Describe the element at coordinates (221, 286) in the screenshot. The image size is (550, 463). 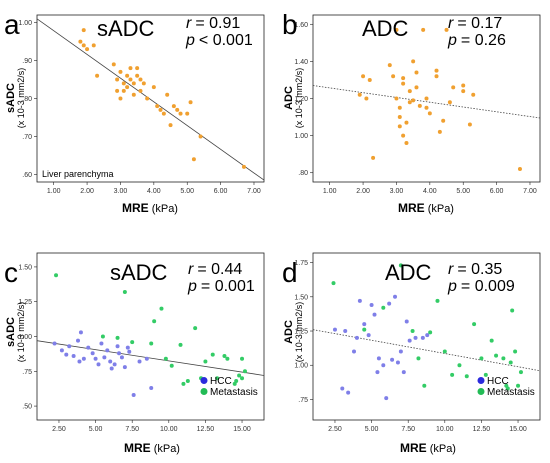
I see `stat-p: p = 0.001` at that location.